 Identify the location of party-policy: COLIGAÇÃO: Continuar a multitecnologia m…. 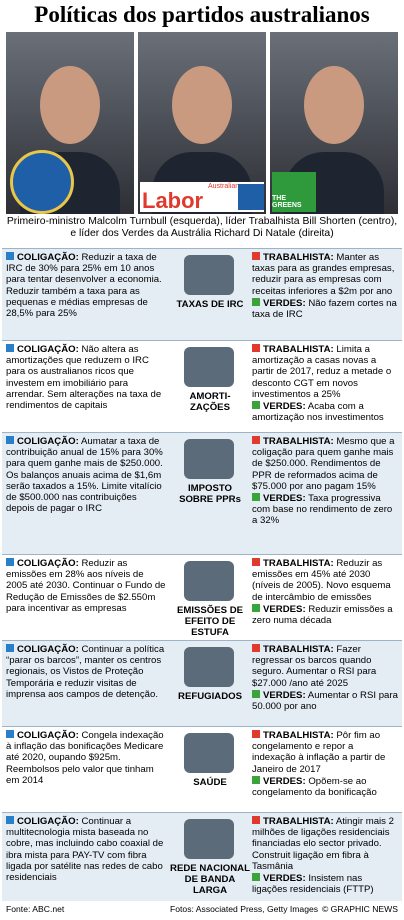
(86, 849).